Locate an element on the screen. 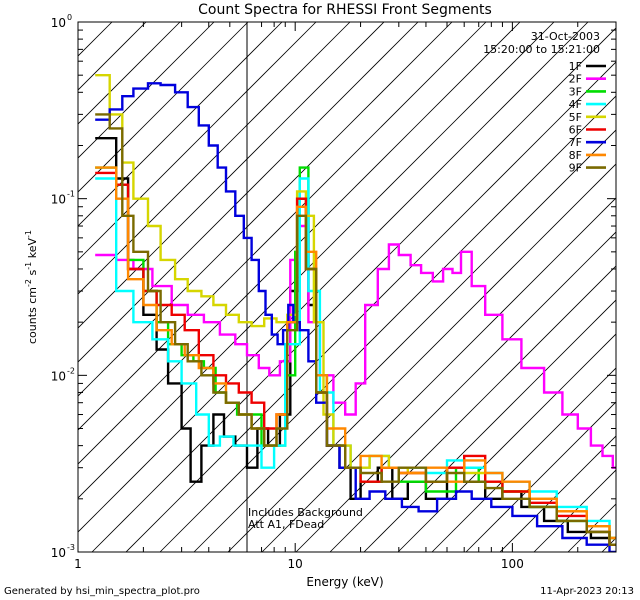 This screenshot has width=640, height=600. background-note: Includes Background is located at coordinates (305, 512).